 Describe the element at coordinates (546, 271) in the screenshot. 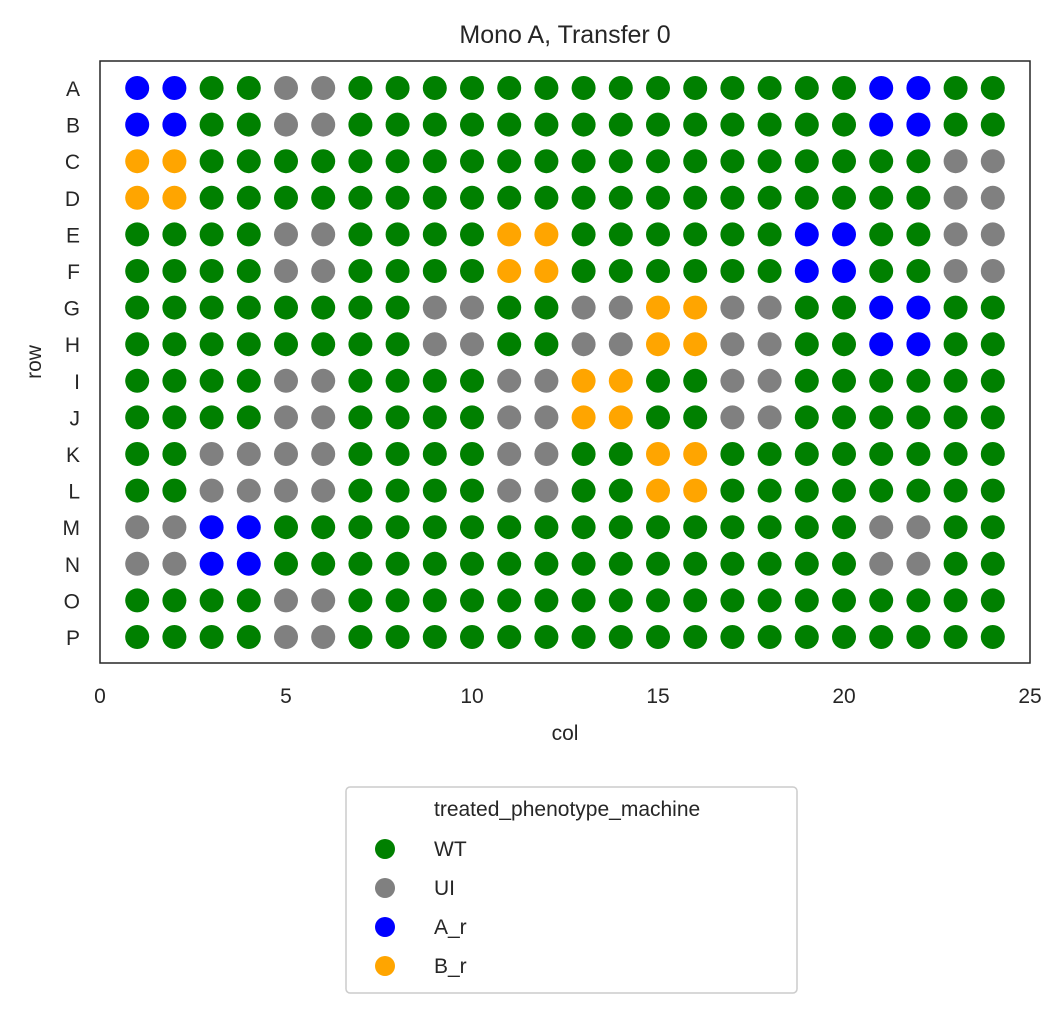

I see `well-point-F12-B_r` at that location.